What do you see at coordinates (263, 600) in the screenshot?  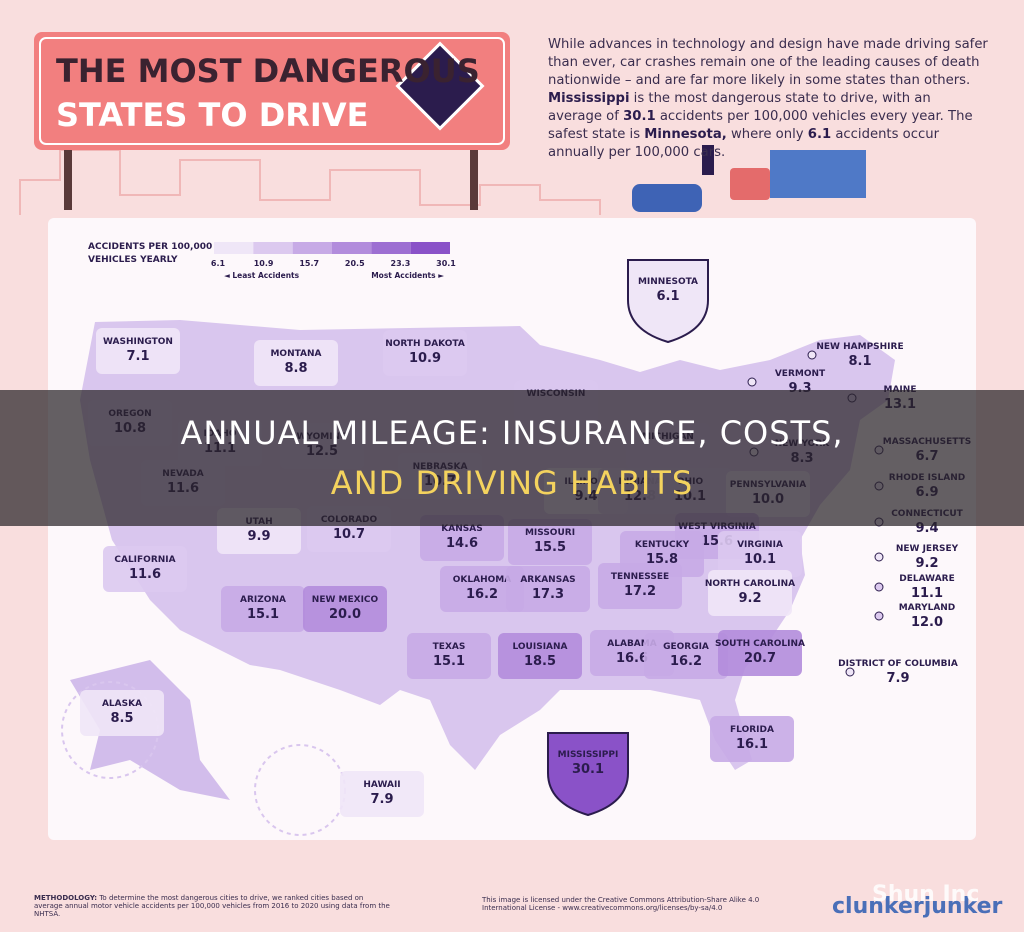 I see `state-name: ARIZONA` at bounding box center [263, 600].